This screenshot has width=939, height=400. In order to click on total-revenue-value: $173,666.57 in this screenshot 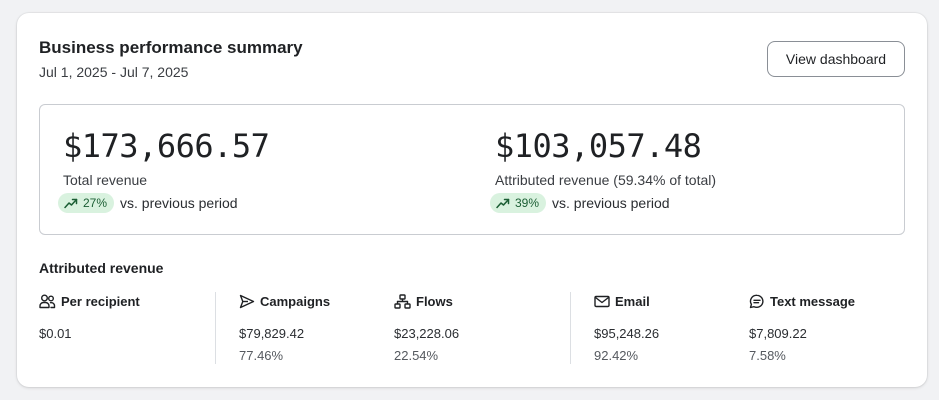, I will do `click(166, 146)`.